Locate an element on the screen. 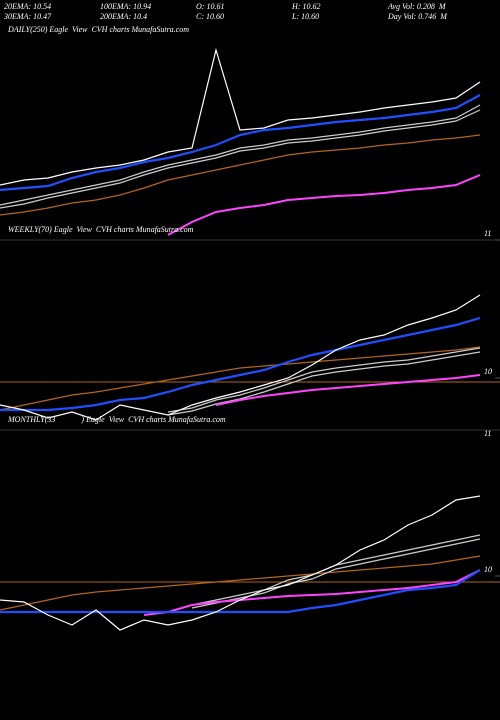  stat: C: 10.60 is located at coordinates (210, 16).